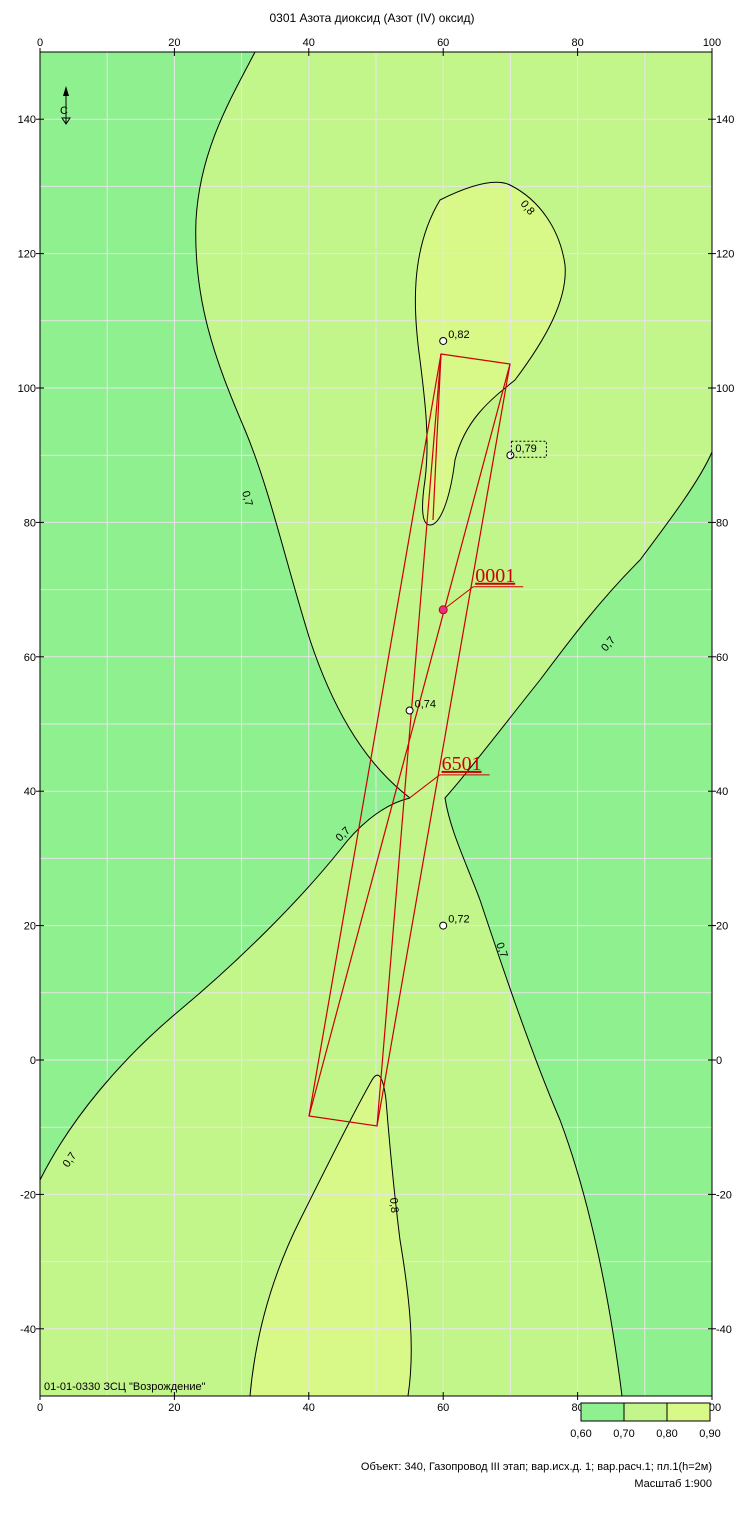 This screenshot has width=745, height=1513. Describe the element at coordinates (722, 792) in the screenshot. I see `y-tick-label-right: 40` at that location.